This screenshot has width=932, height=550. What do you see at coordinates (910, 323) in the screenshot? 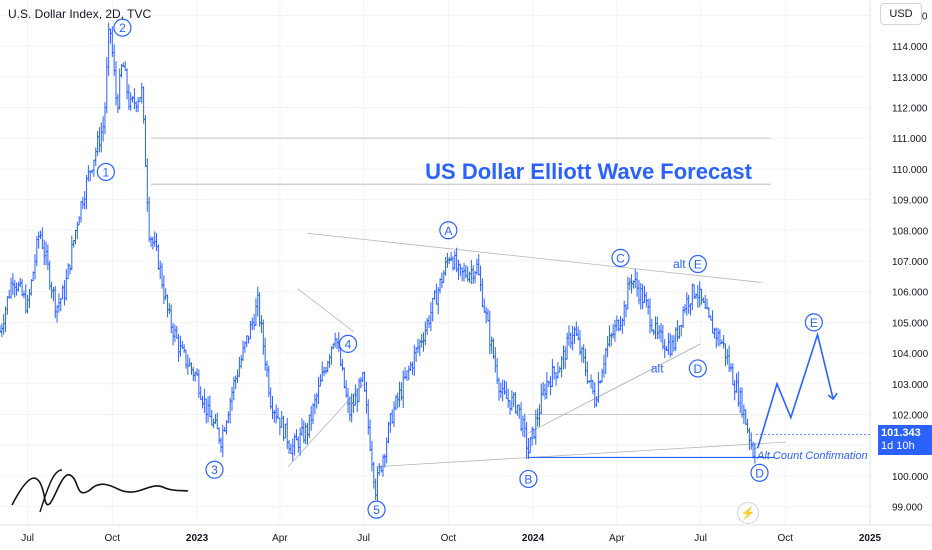
I see `y-tick-label: 105.000` at bounding box center [910, 323].